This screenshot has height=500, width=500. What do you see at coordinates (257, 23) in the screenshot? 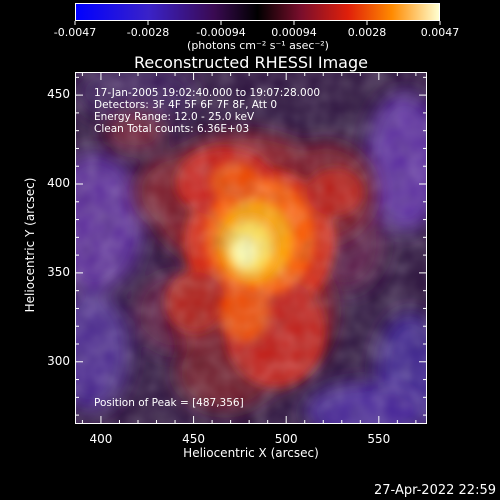
I see `colorbar-ticks` at bounding box center [257, 23].